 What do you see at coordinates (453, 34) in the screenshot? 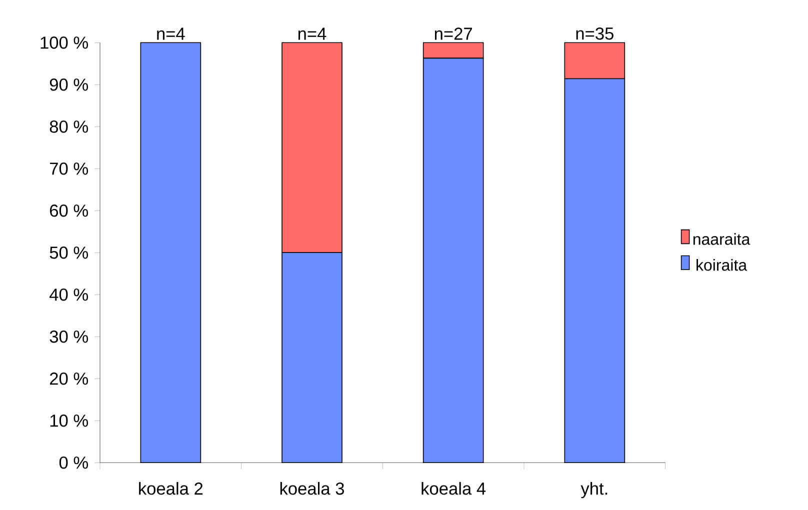
I see `annotation: n=27` at bounding box center [453, 34].